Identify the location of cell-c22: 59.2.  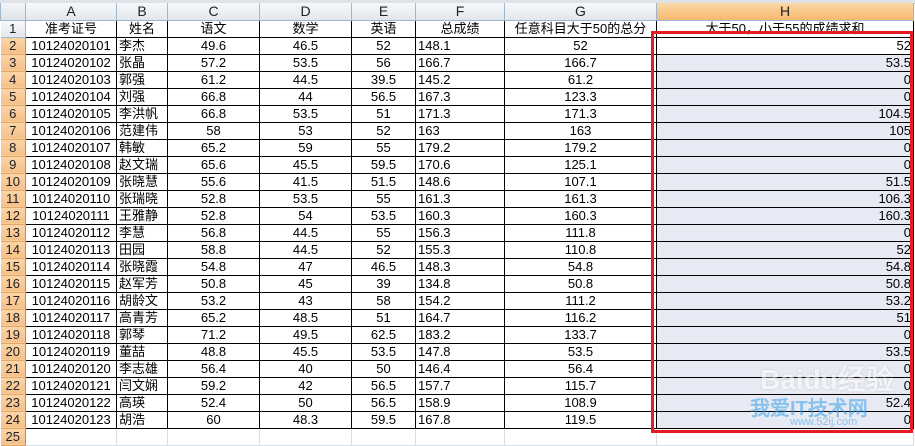
(213, 385).